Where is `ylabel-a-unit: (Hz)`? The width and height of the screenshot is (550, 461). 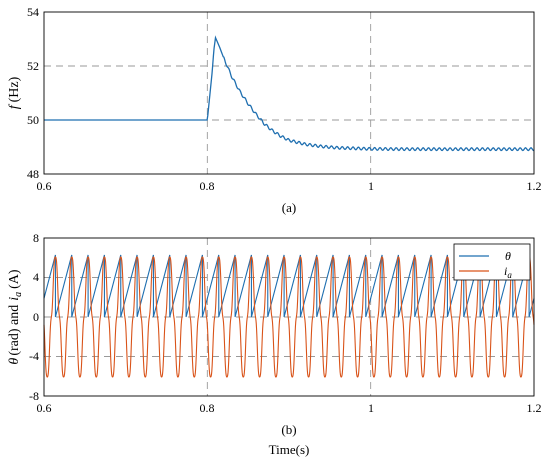 ylabel-a-unit: (Hz) is located at coordinates (14, 89).